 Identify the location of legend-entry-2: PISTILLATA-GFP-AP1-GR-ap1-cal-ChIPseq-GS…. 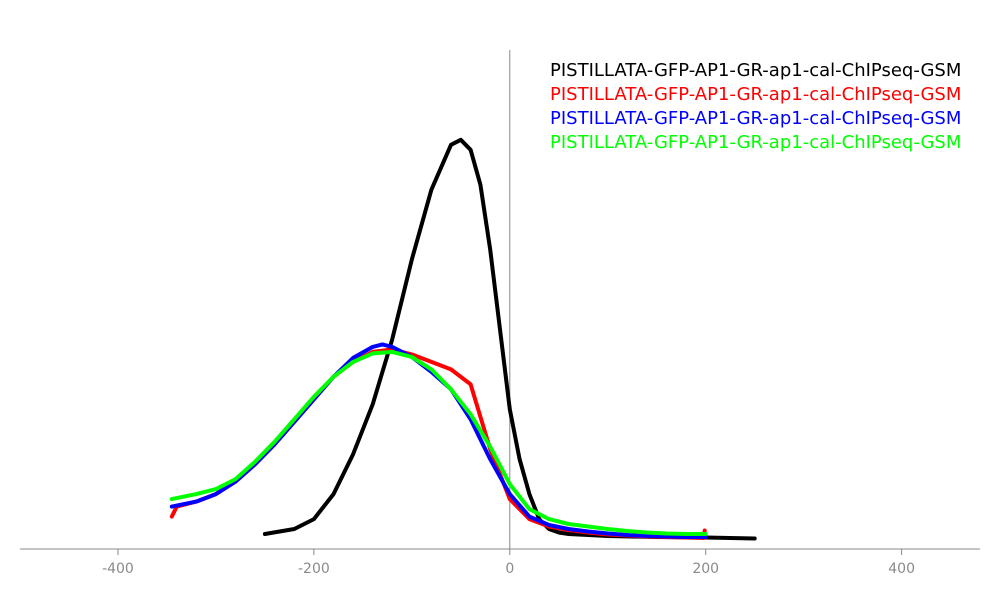
(755, 94).